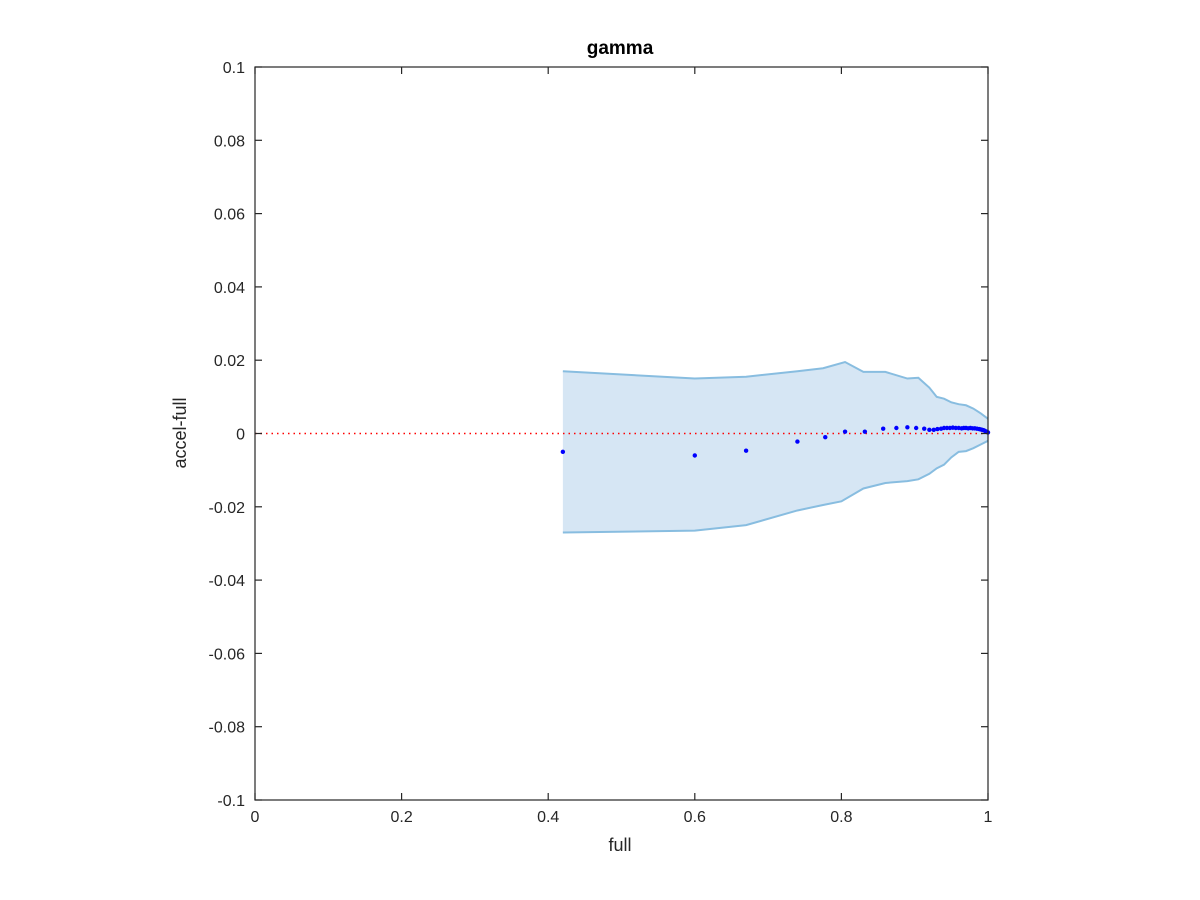 Image resolution: width=1200 pixels, height=900 pixels. I want to click on y-tick-label: 0, so click(240, 435).